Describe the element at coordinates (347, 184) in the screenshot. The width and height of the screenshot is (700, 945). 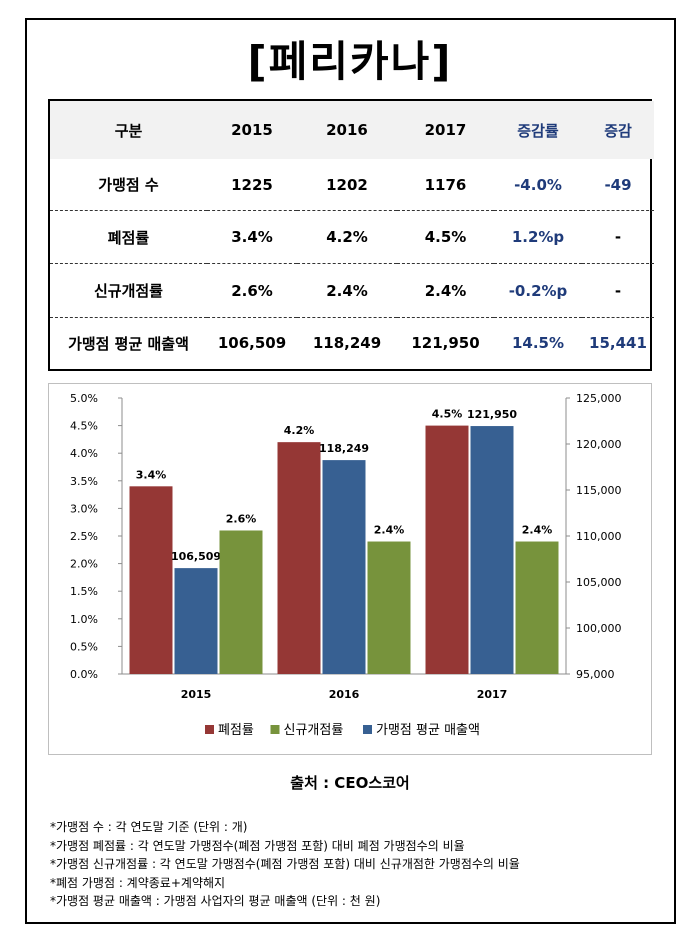
I see `cell-2016: 1202` at that location.